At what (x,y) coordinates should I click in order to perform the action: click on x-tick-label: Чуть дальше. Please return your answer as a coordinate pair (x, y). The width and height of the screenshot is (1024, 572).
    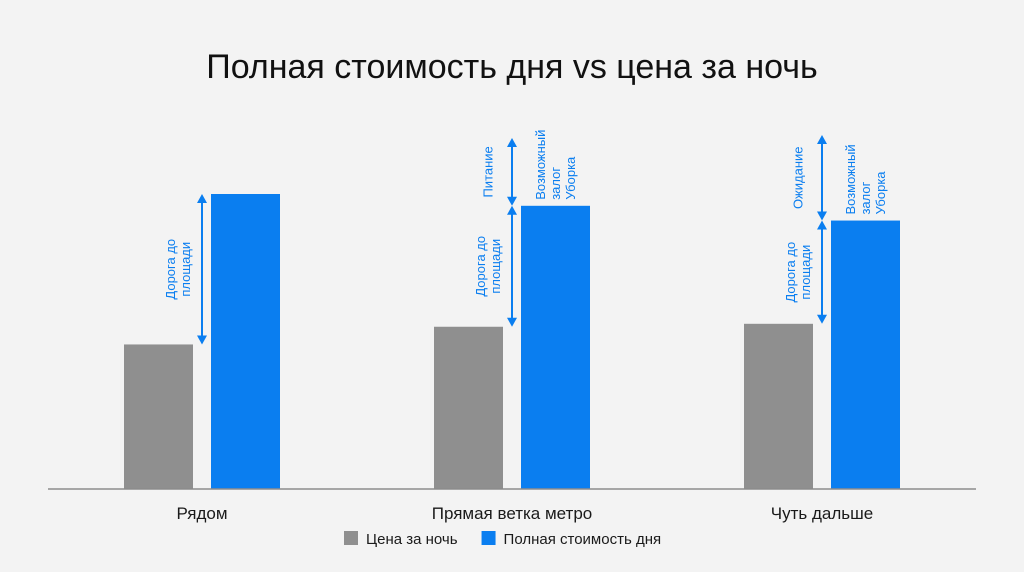
    Looking at the image, I should click on (822, 513).